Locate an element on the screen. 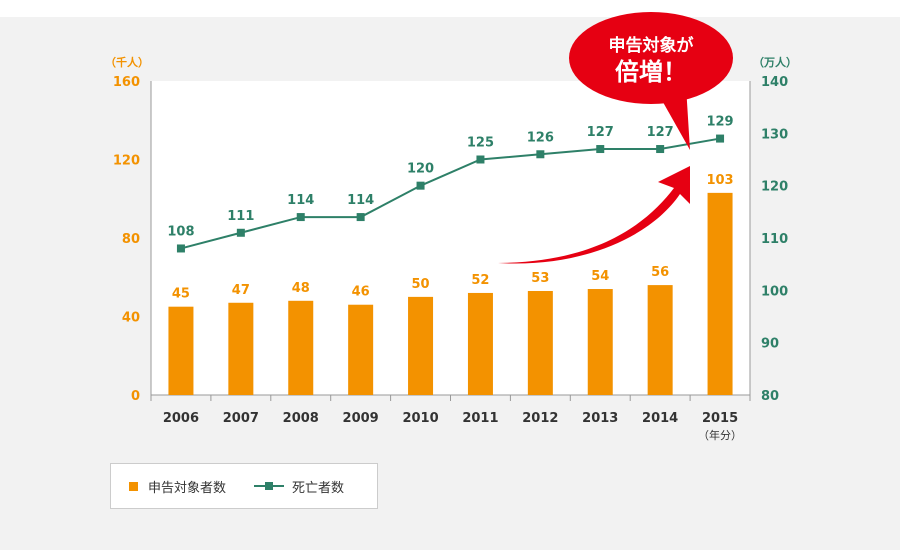  bar-value-label: 54 is located at coordinates (600, 276).